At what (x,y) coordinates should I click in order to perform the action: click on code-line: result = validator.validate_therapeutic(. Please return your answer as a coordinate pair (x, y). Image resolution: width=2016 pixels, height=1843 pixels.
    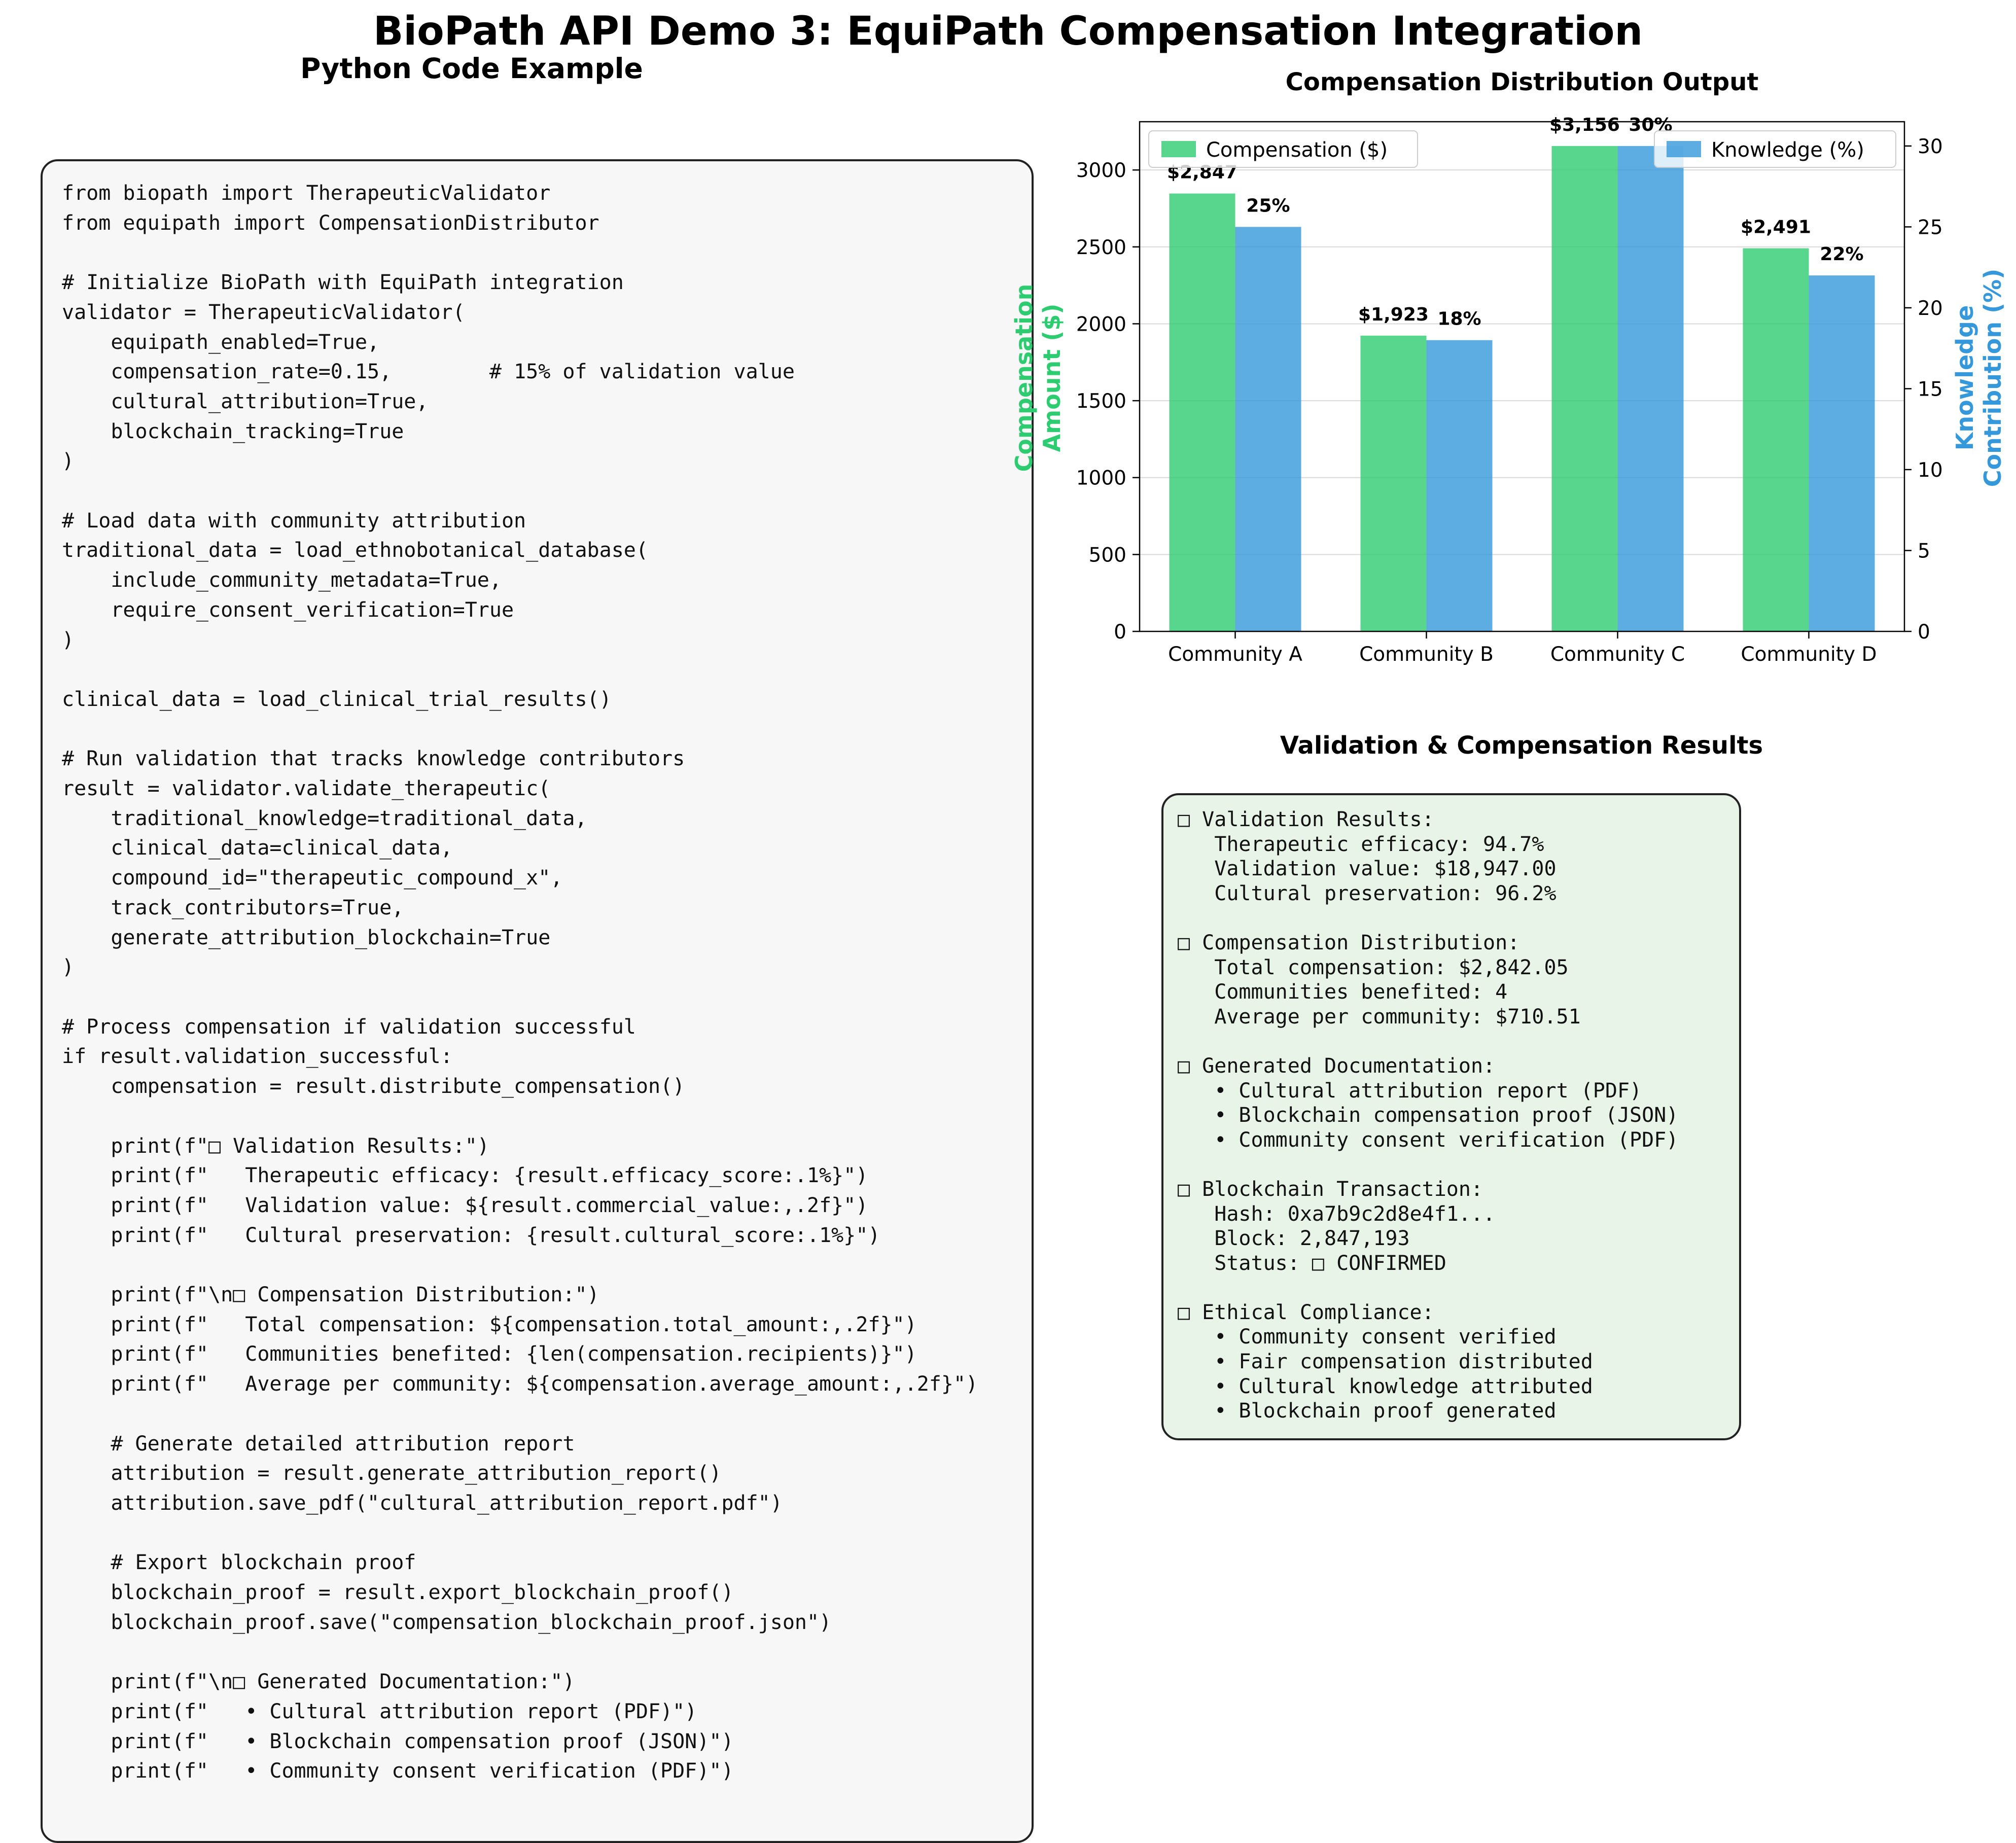
    Looking at the image, I should click on (306, 789).